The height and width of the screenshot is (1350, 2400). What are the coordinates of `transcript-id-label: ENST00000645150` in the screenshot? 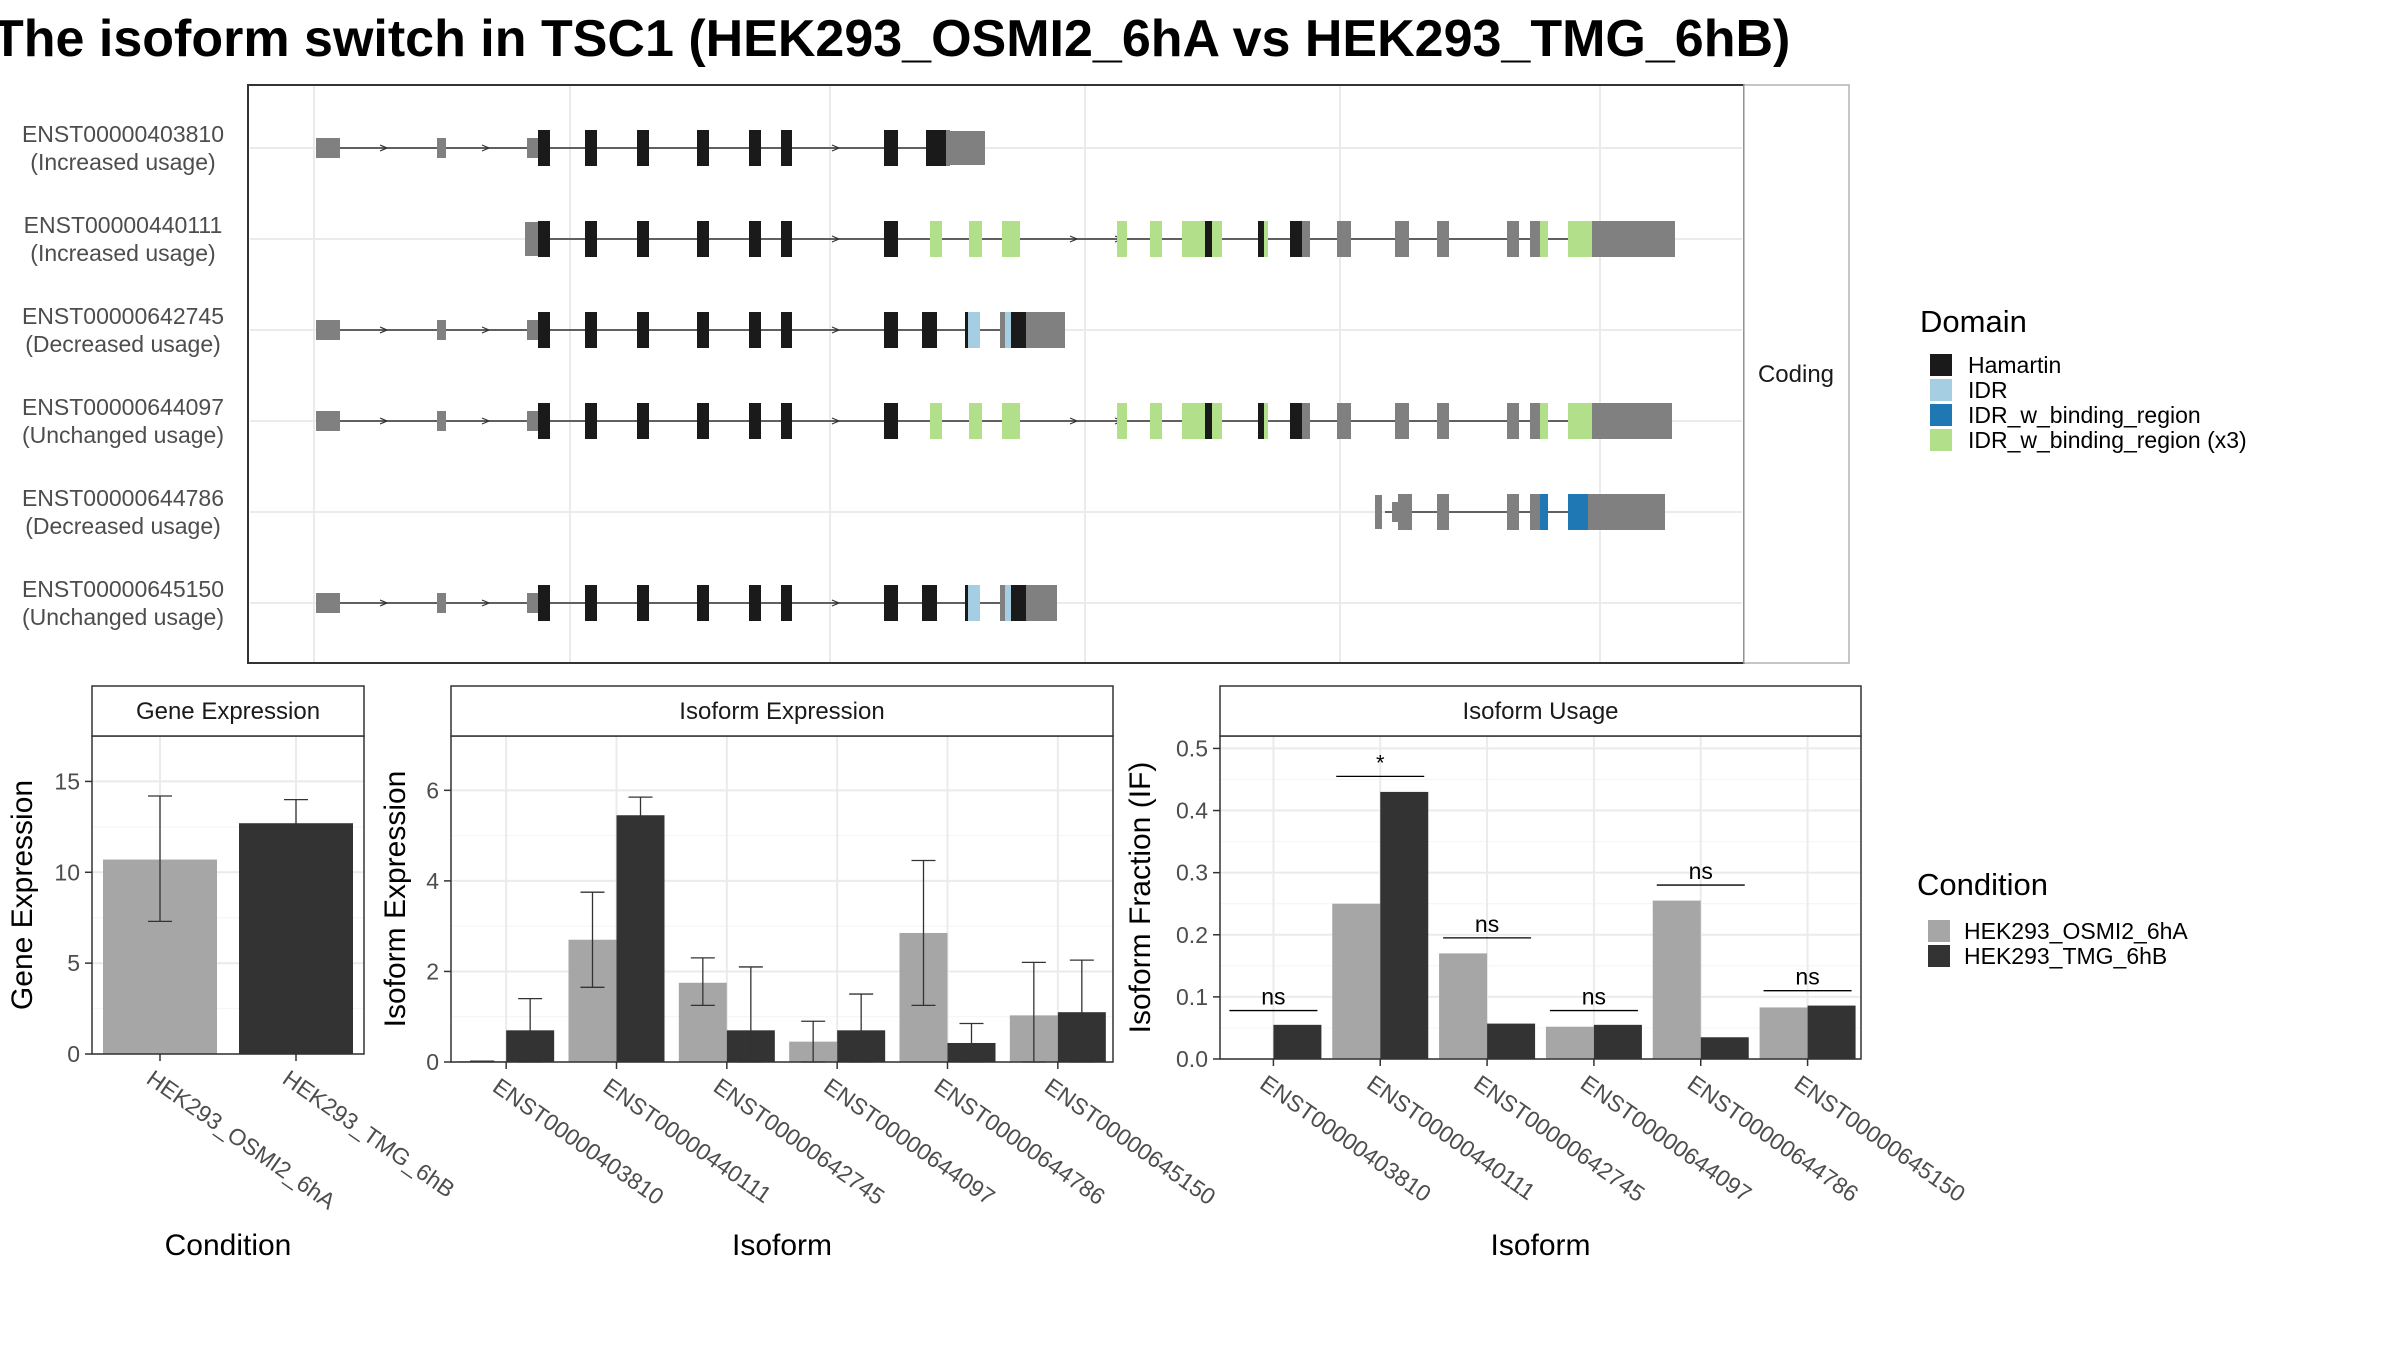 It's located at (123, 589).